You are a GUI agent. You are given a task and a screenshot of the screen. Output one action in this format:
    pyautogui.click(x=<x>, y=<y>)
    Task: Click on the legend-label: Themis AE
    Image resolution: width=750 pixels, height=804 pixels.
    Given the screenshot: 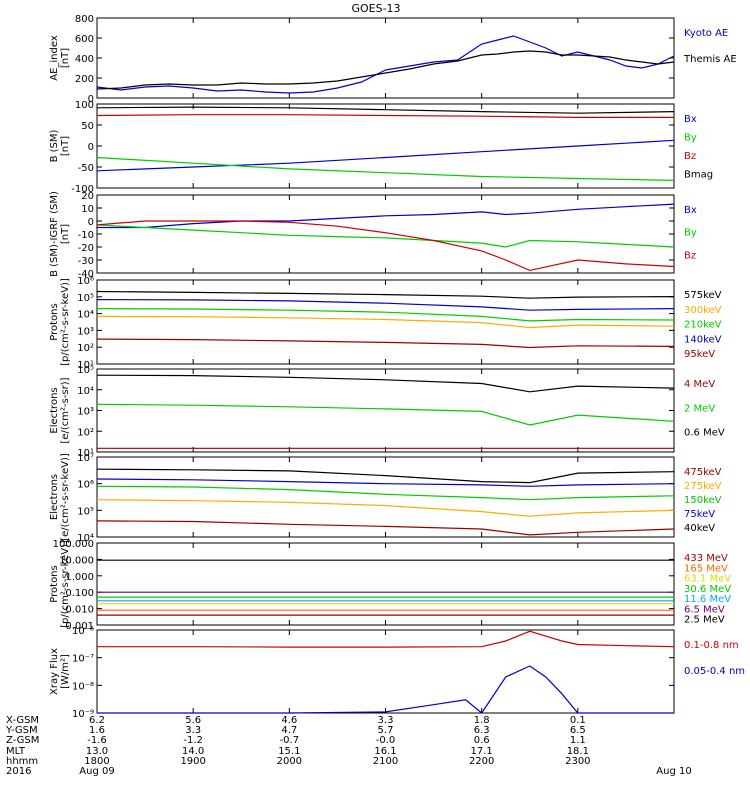 What is the action you would take?
    pyautogui.click(x=710, y=59)
    